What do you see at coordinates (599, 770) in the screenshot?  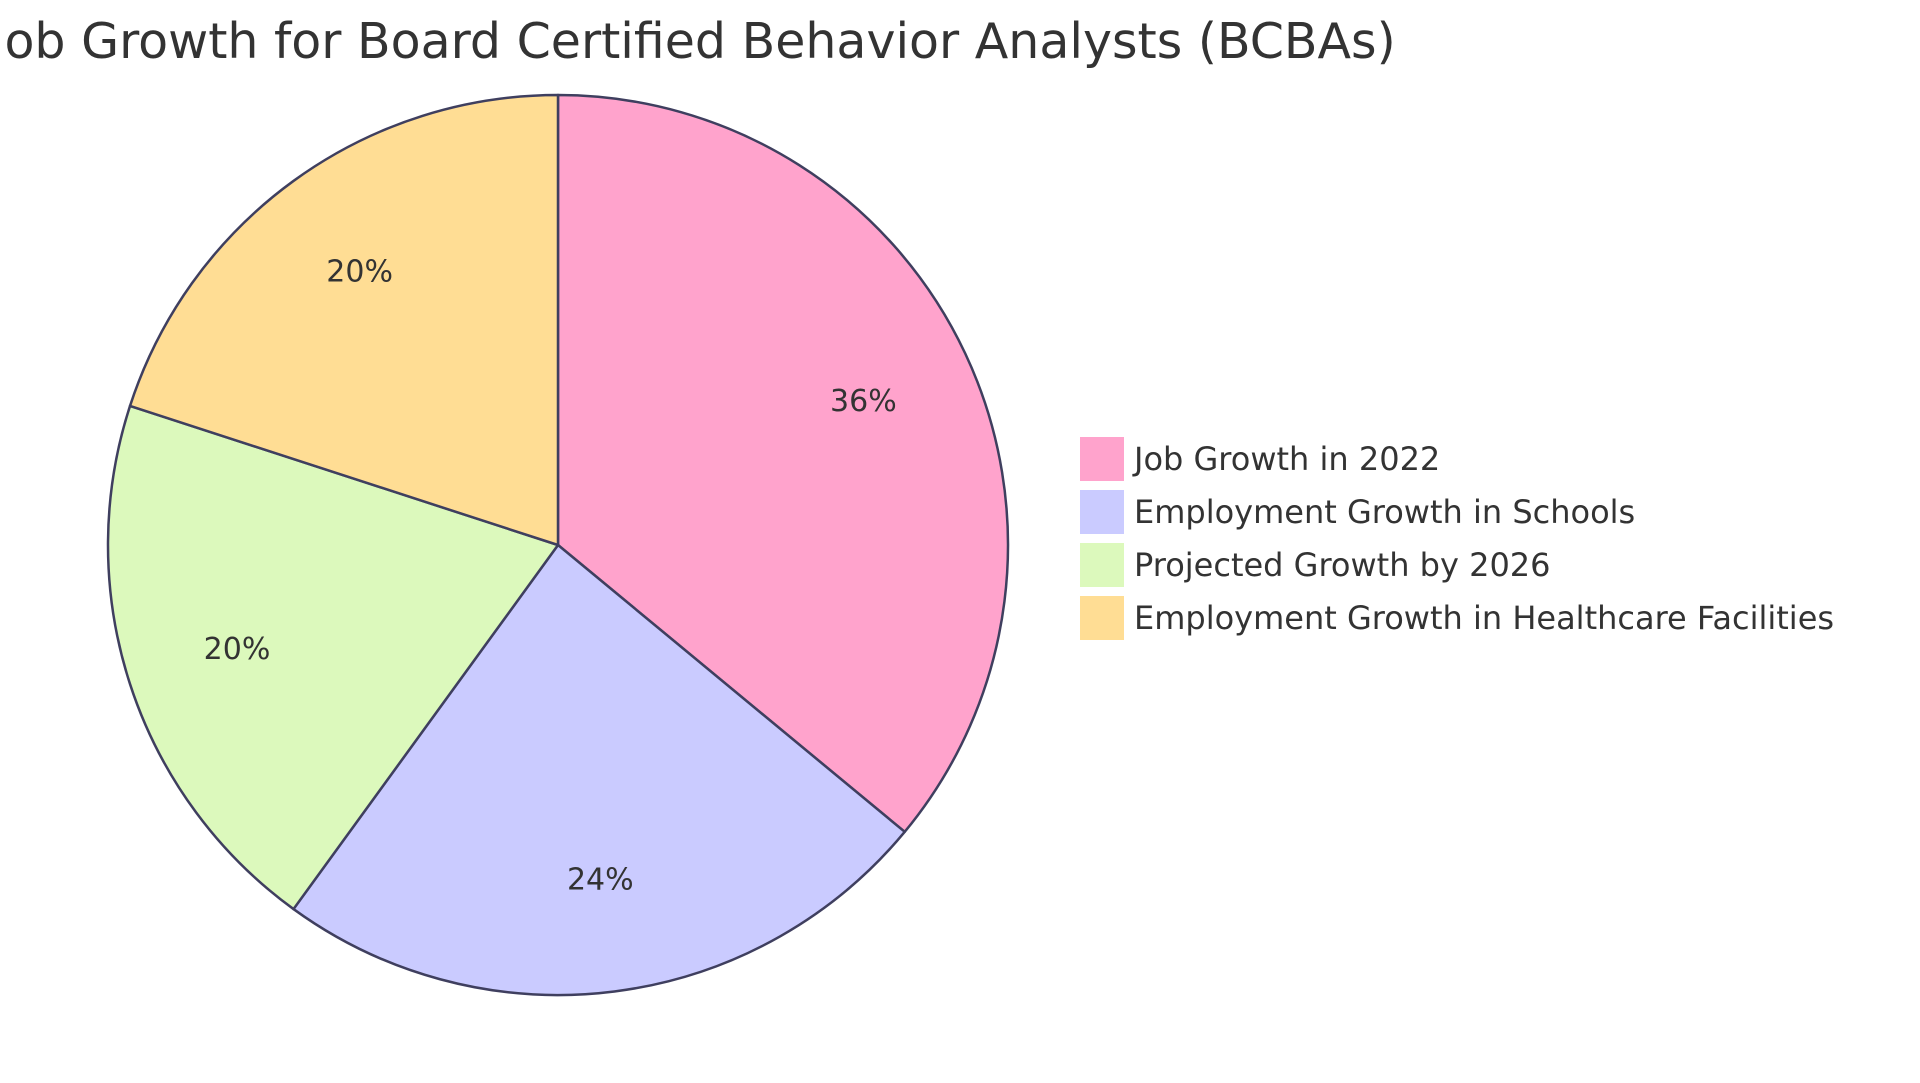 I see `pie-slice-employment-growth-in-schools` at bounding box center [599, 770].